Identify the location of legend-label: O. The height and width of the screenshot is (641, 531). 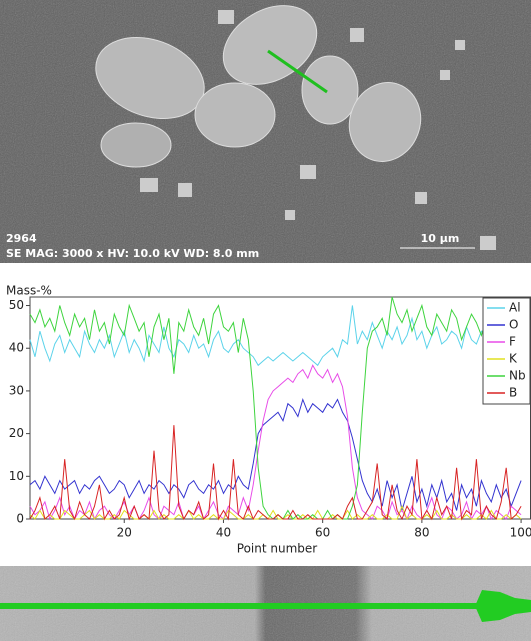
(513, 325).